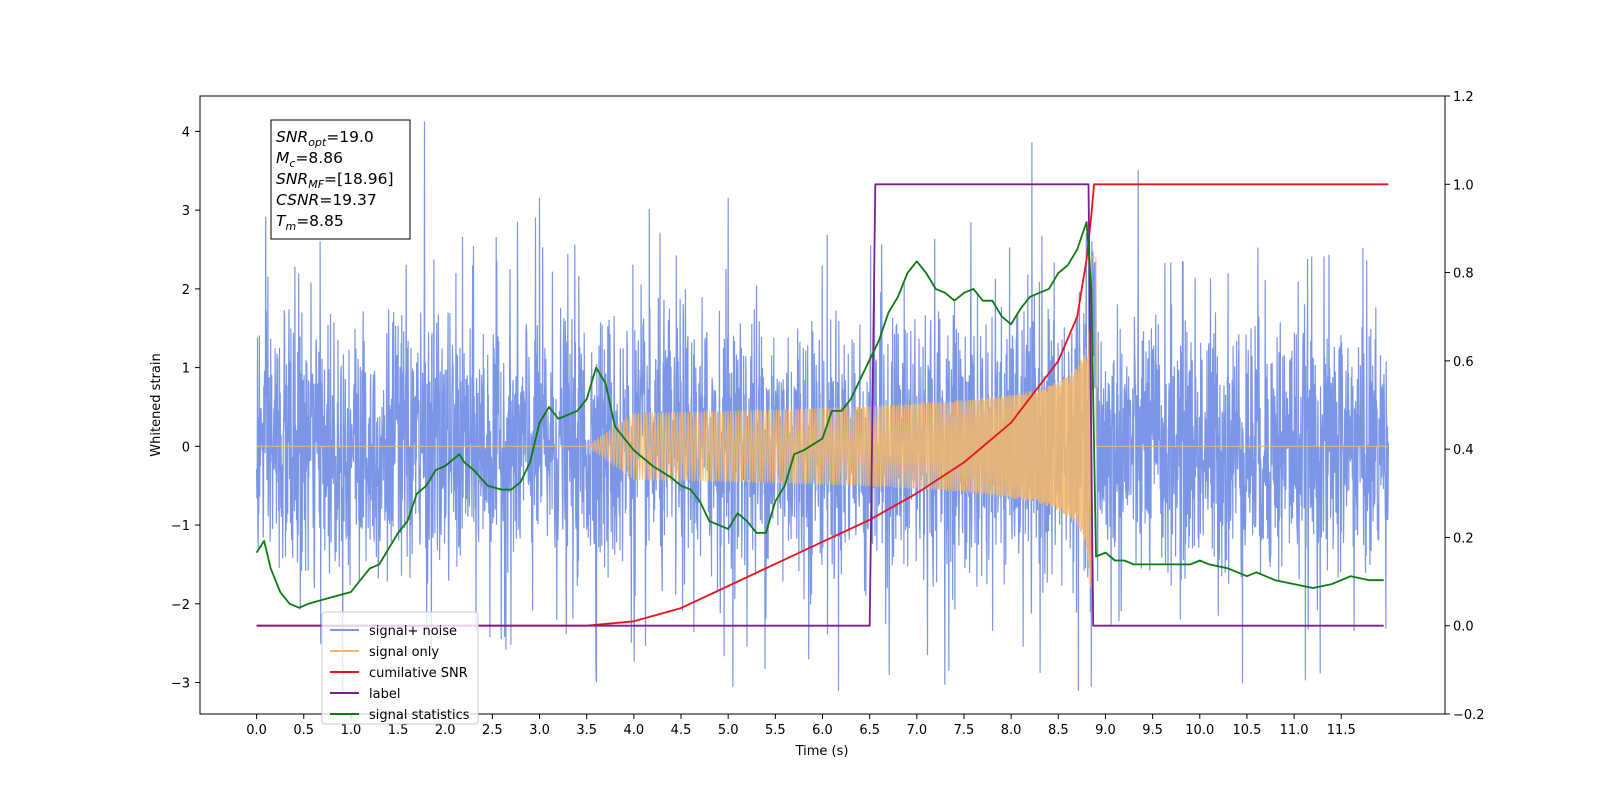 Image resolution: width=1600 pixels, height=800 pixels. Describe the element at coordinates (1463, 274) in the screenshot. I see `y2-tick-label: 0.8` at that location.